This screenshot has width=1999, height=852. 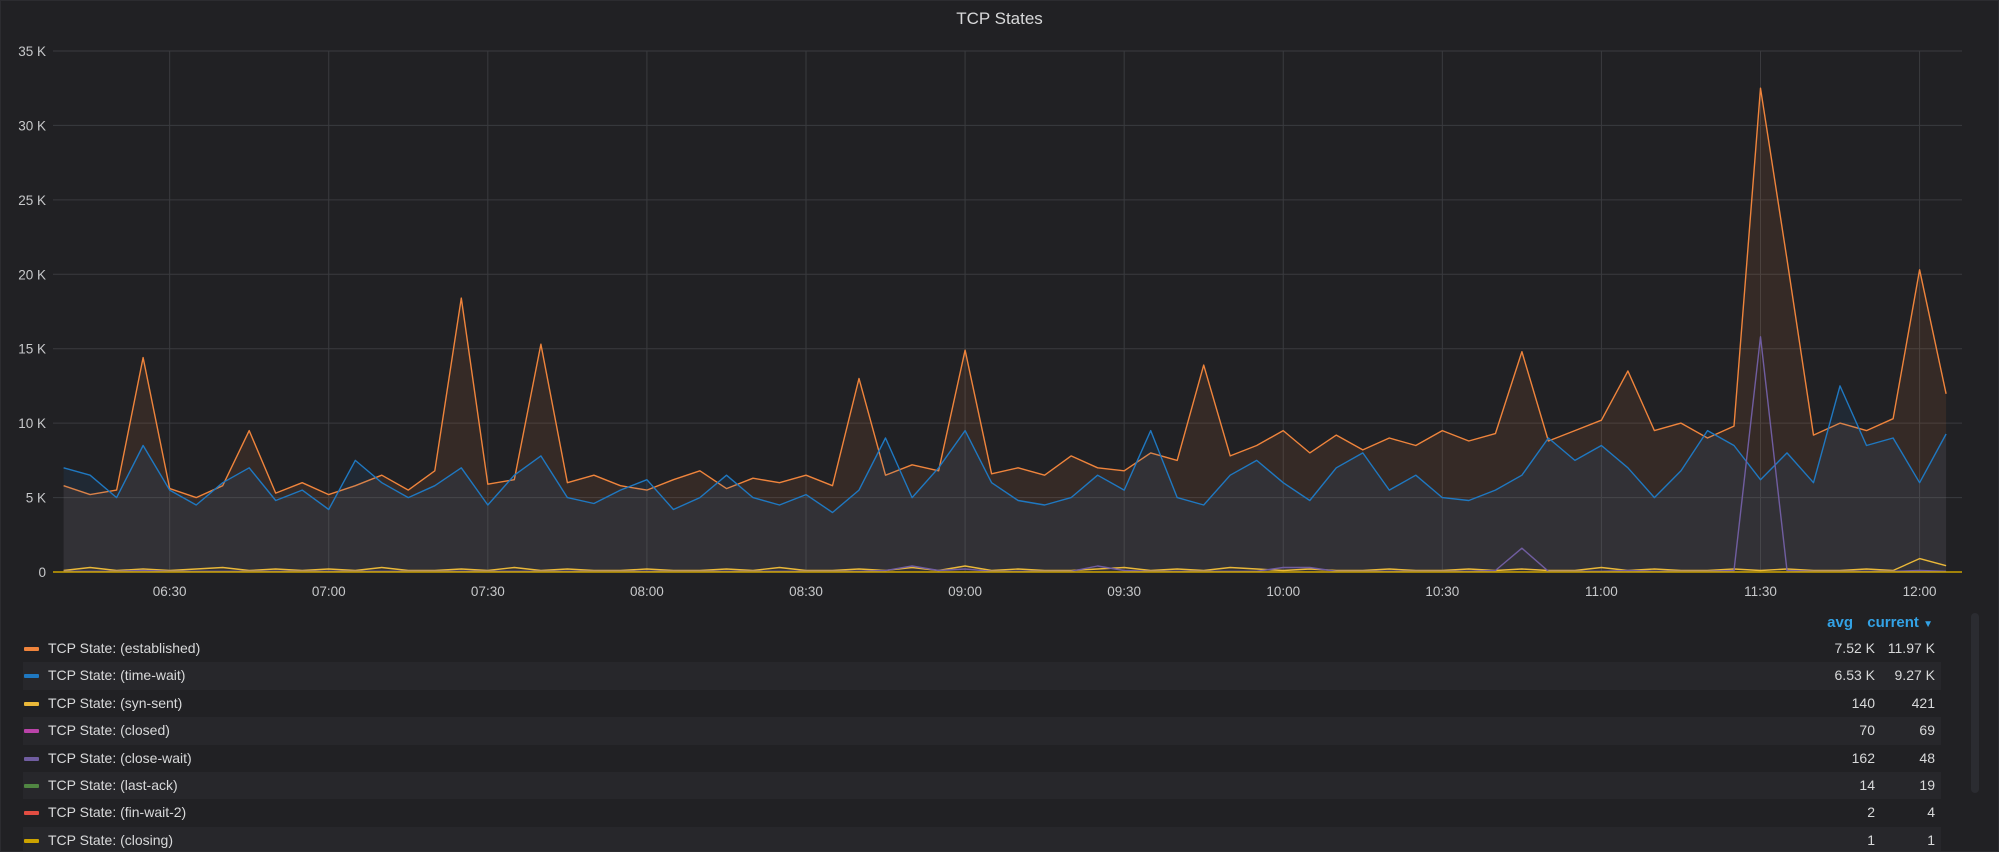 I want to click on legend-item-avg: 6.53 K, so click(x=1854, y=675).